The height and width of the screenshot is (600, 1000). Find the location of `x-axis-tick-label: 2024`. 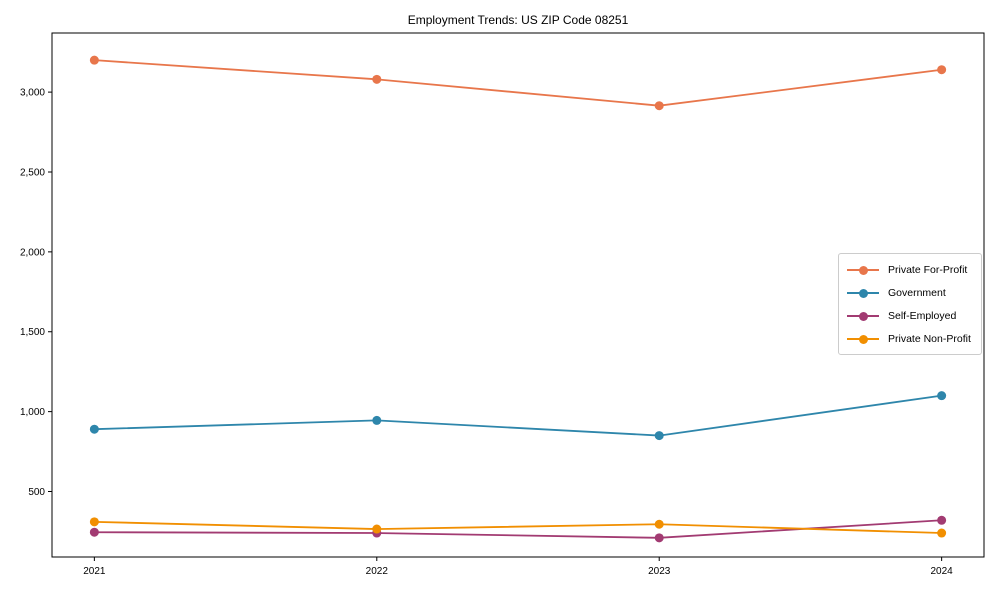

x-axis-tick-label: 2024 is located at coordinates (942, 571).